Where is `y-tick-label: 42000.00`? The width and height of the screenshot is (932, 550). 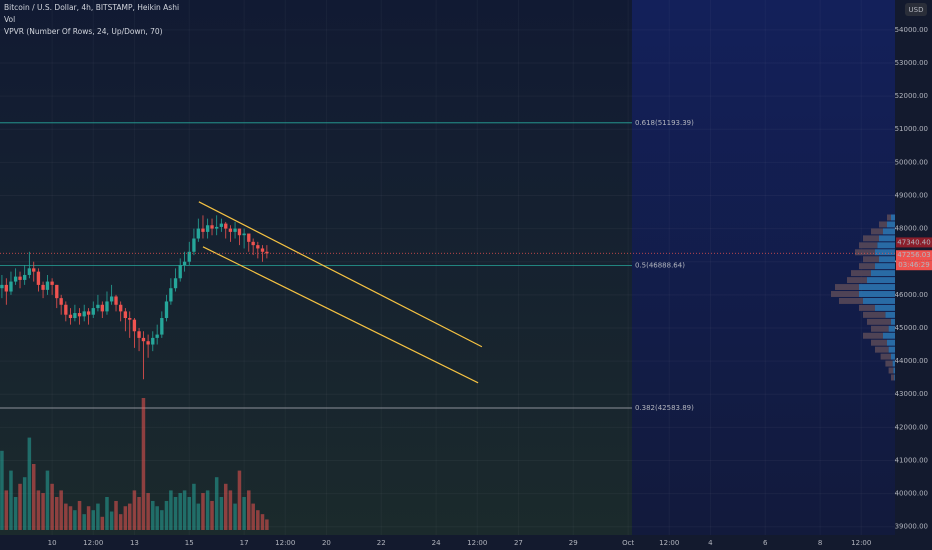
y-tick-label: 42000.00 is located at coordinates (911, 427).